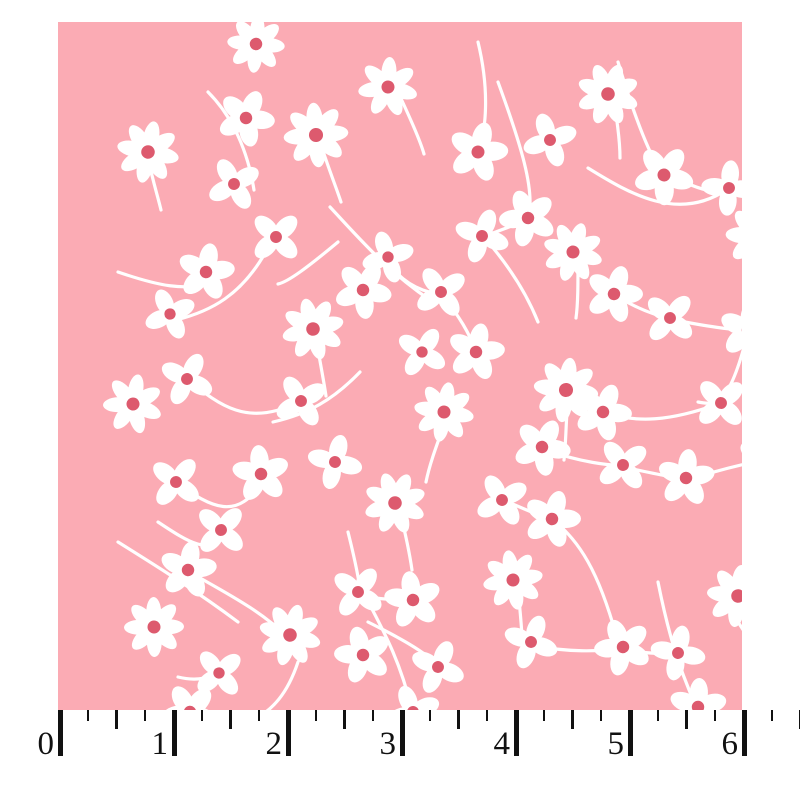 Image resolution: width=800 pixels, height=800 pixels. What do you see at coordinates (502, 744) in the screenshot?
I see `ruler-label: 4` at bounding box center [502, 744].